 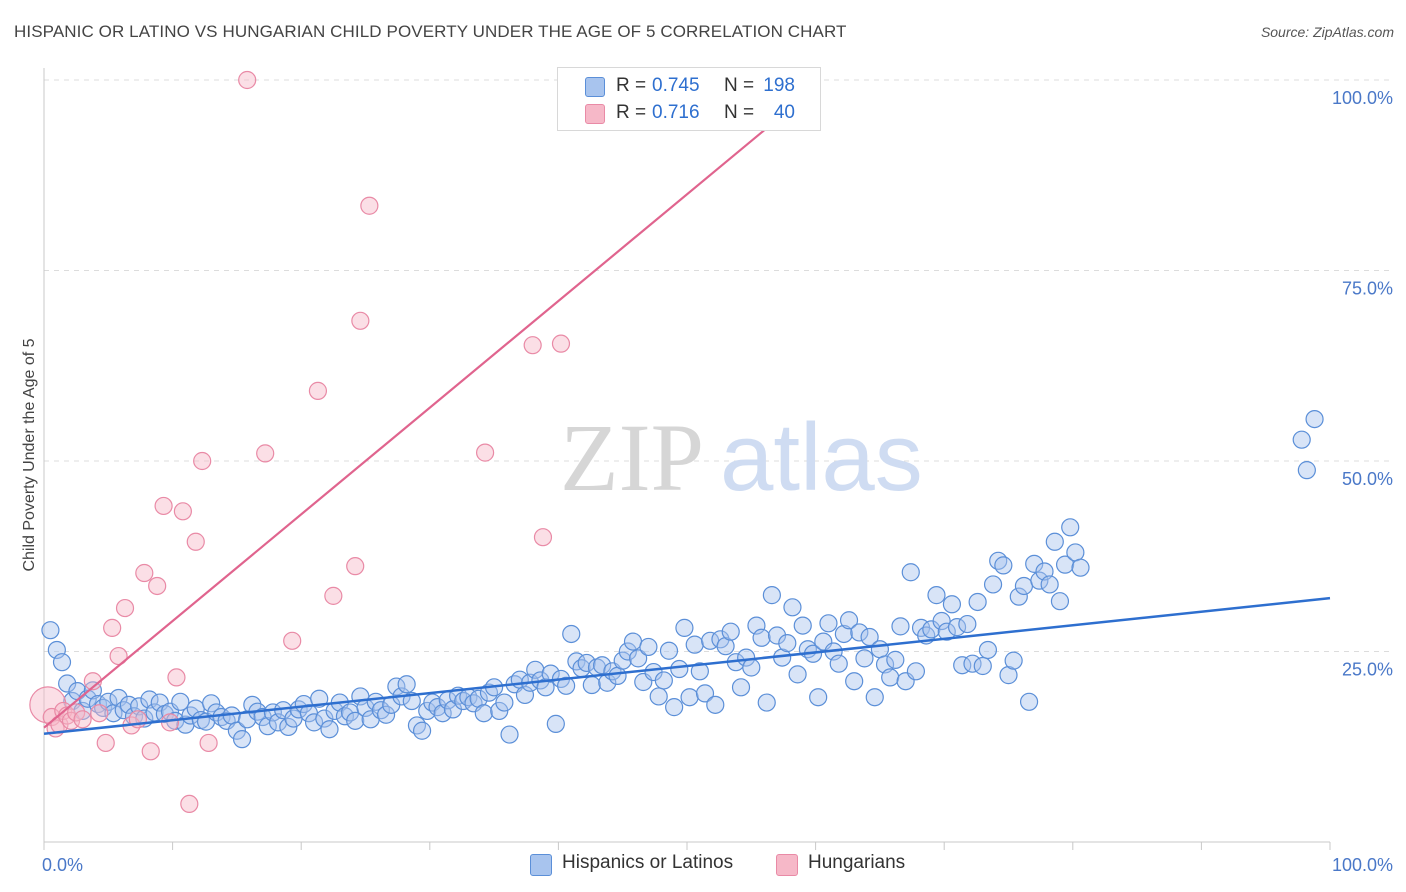 I want to click on y-tick-label: 75.0%, so click(x=1367, y=289).